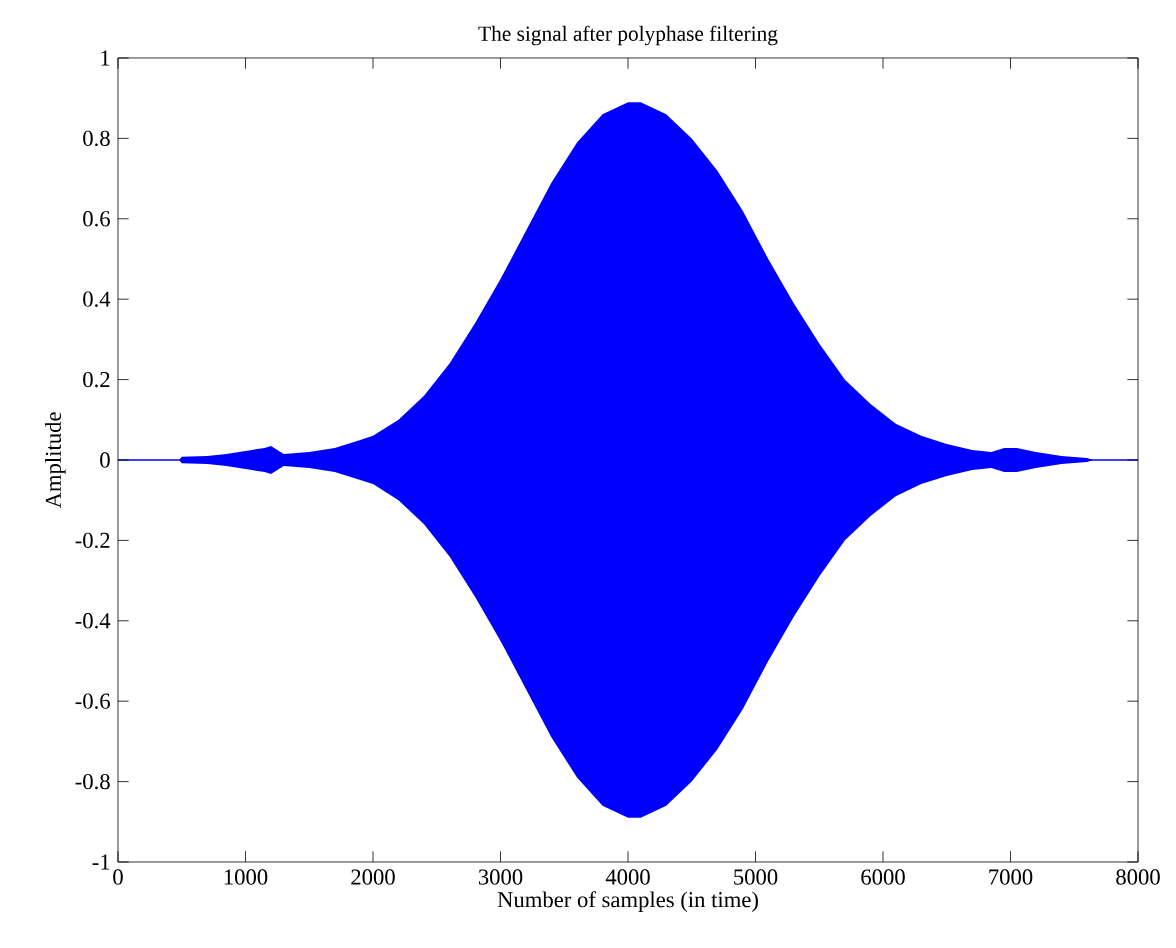  What do you see at coordinates (1138, 877) in the screenshot?
I see `x-tick-label: 8000` at bounding box center [1138, 877].